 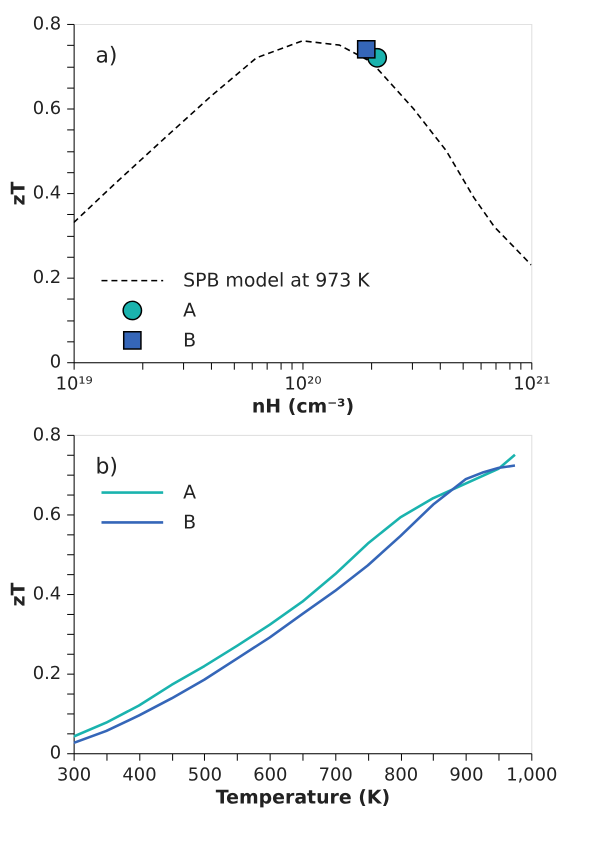 What do you see at coordinates (335, 775) in the screenshot?
I see `x-tick-label: 700` at bounding box center [335, 775].